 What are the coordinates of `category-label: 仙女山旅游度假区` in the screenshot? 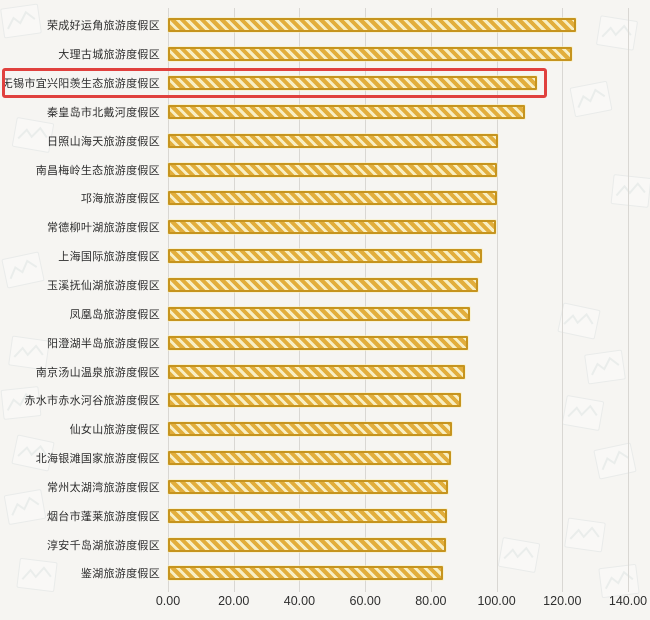 It's located at (114, 430).